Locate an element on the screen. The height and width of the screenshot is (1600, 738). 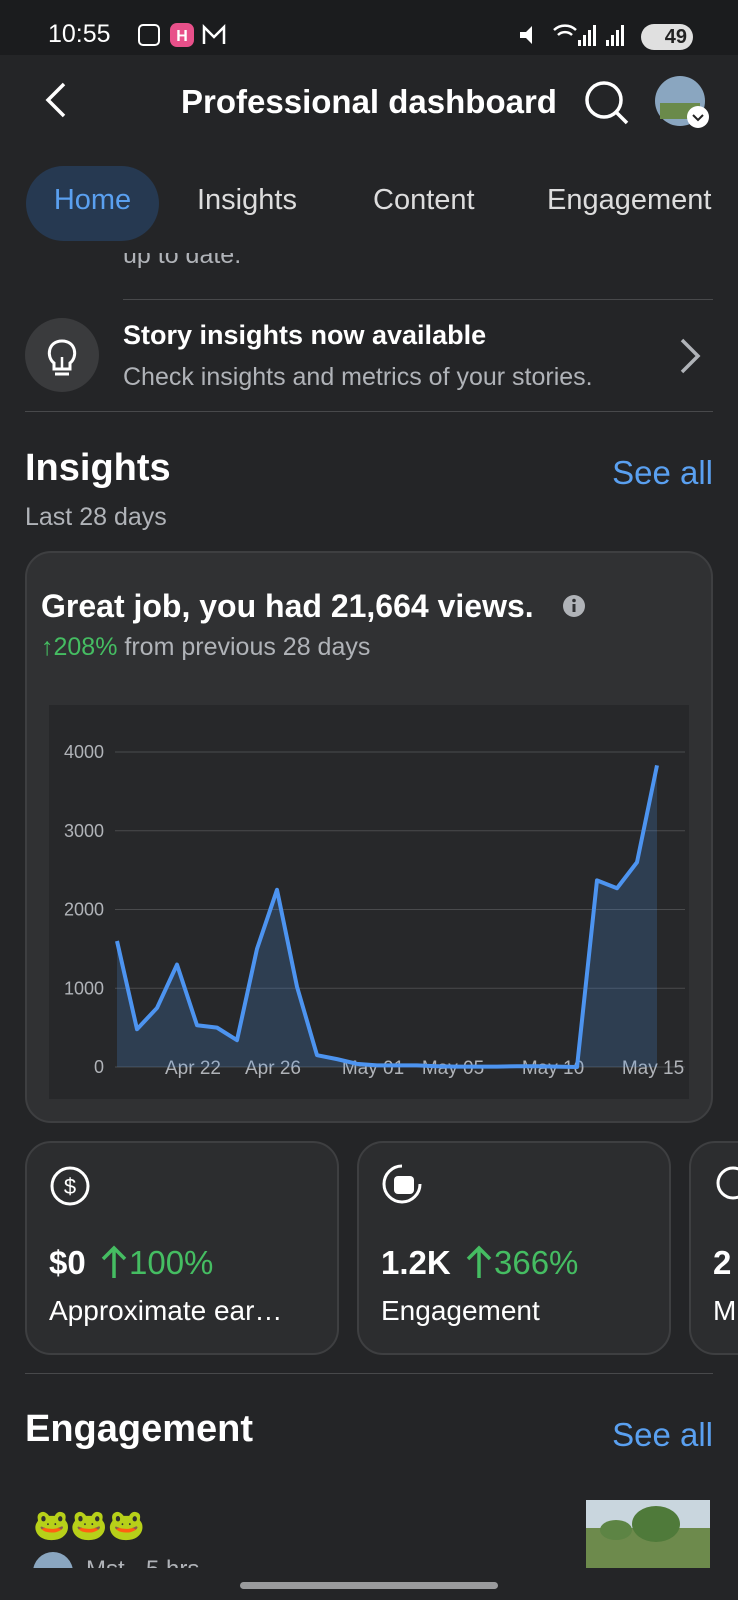
battery: 49 is located at coordinates (667, 37).